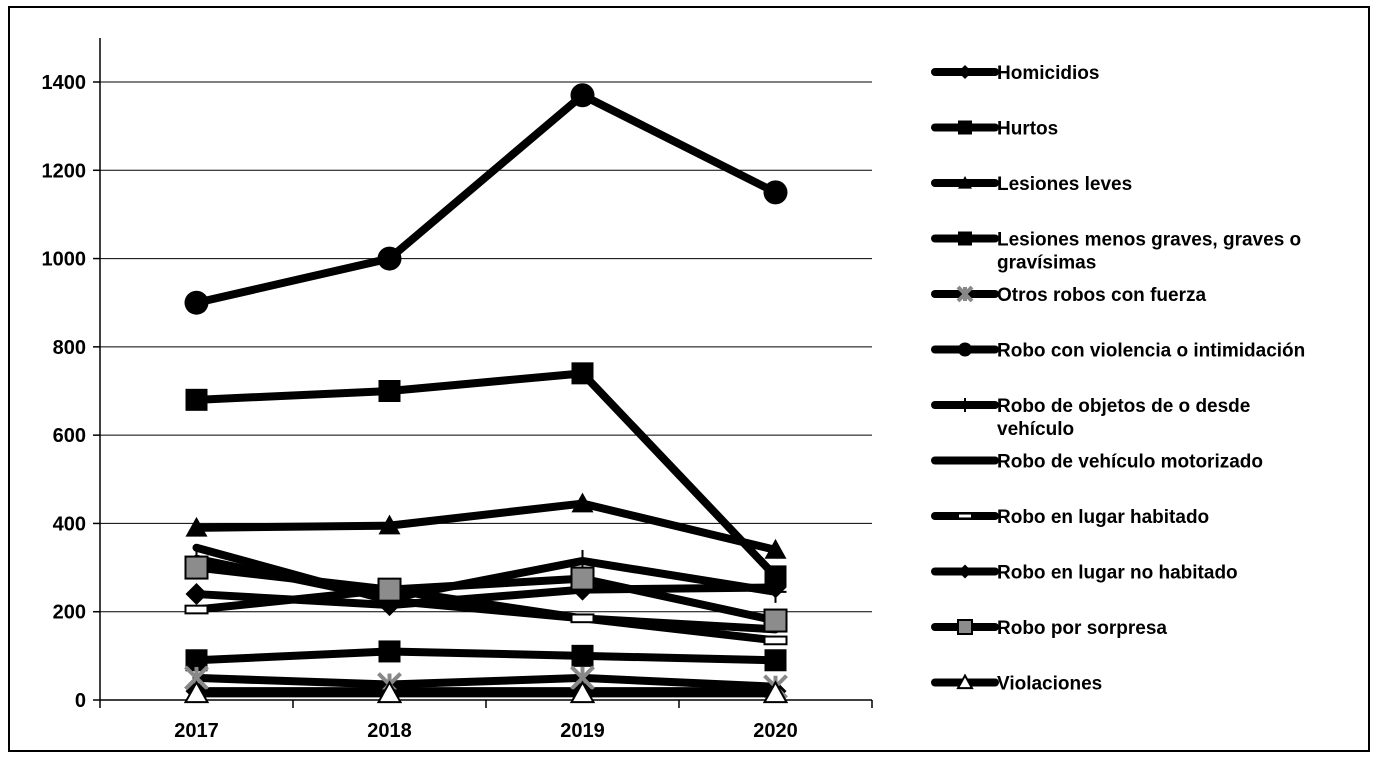 This screenshot has height=758, width=1377. I want to click on legend-item: Otros robos con fuerza, so click(1068, 295).